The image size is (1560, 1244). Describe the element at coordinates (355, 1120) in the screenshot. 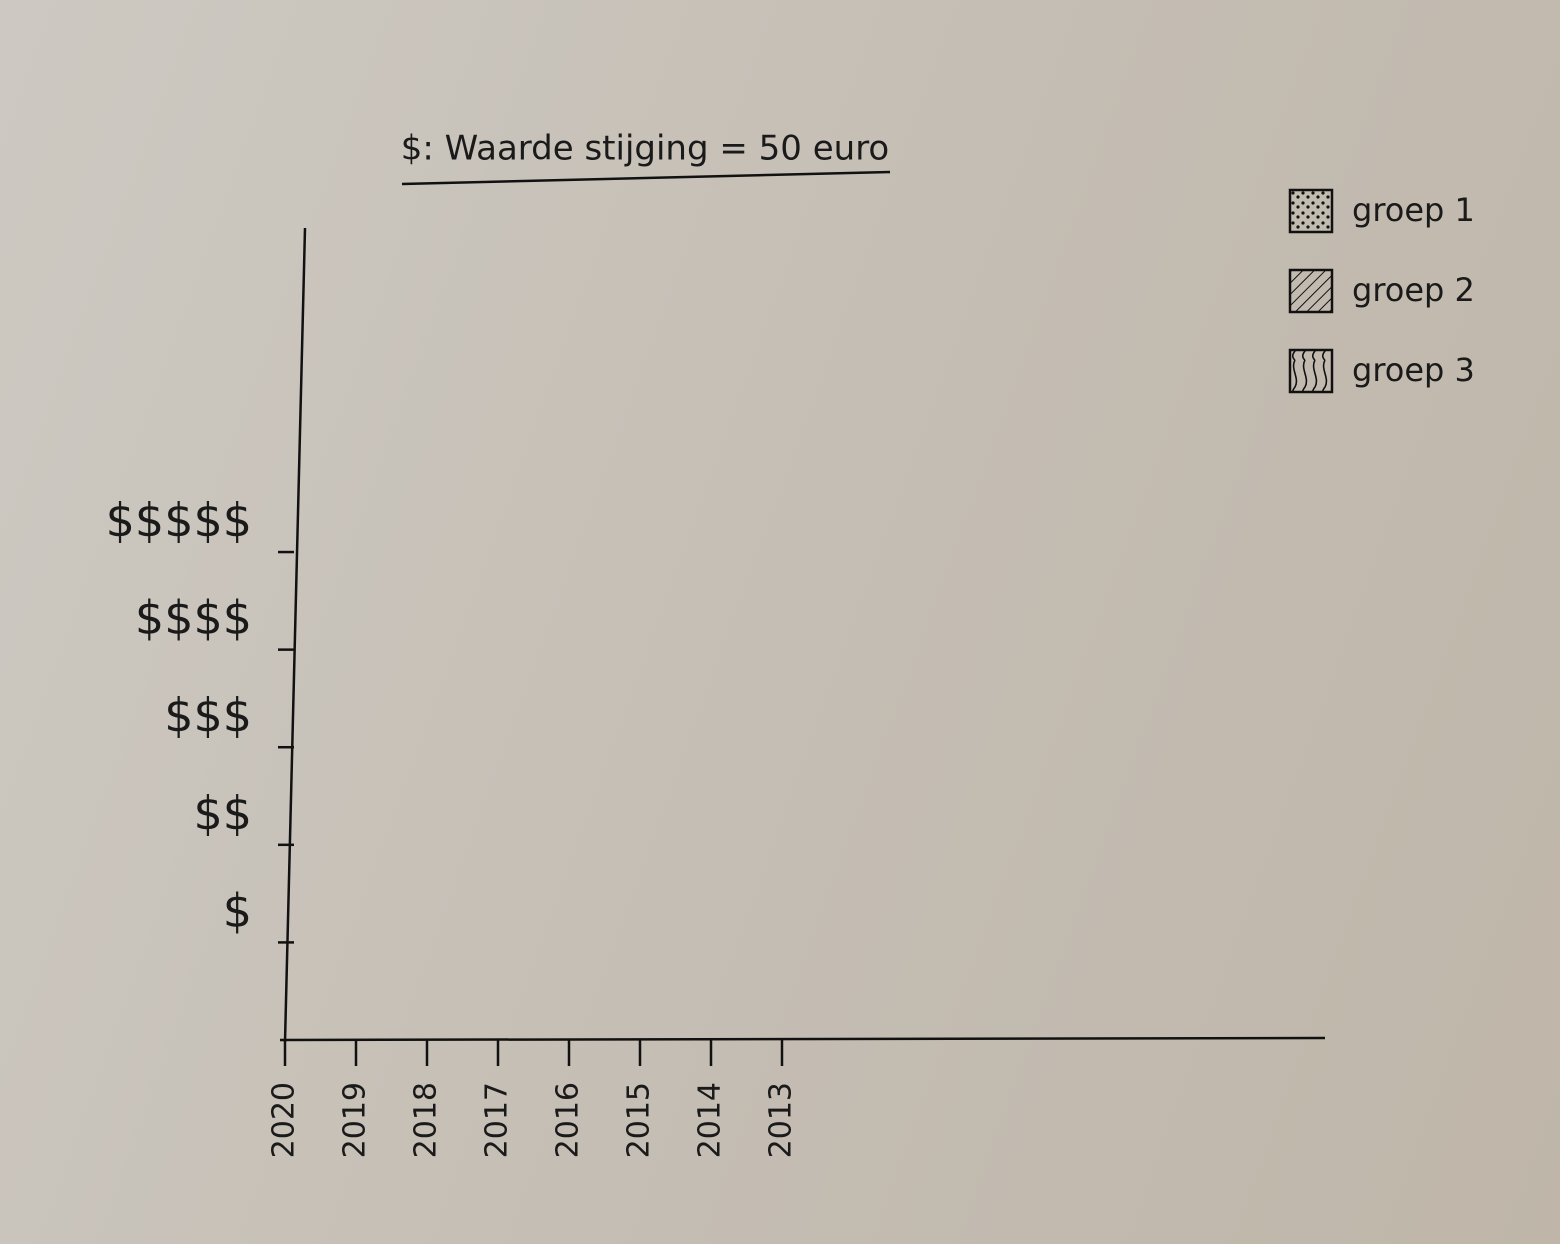

I see `x-tick-label: 2019` at that location.